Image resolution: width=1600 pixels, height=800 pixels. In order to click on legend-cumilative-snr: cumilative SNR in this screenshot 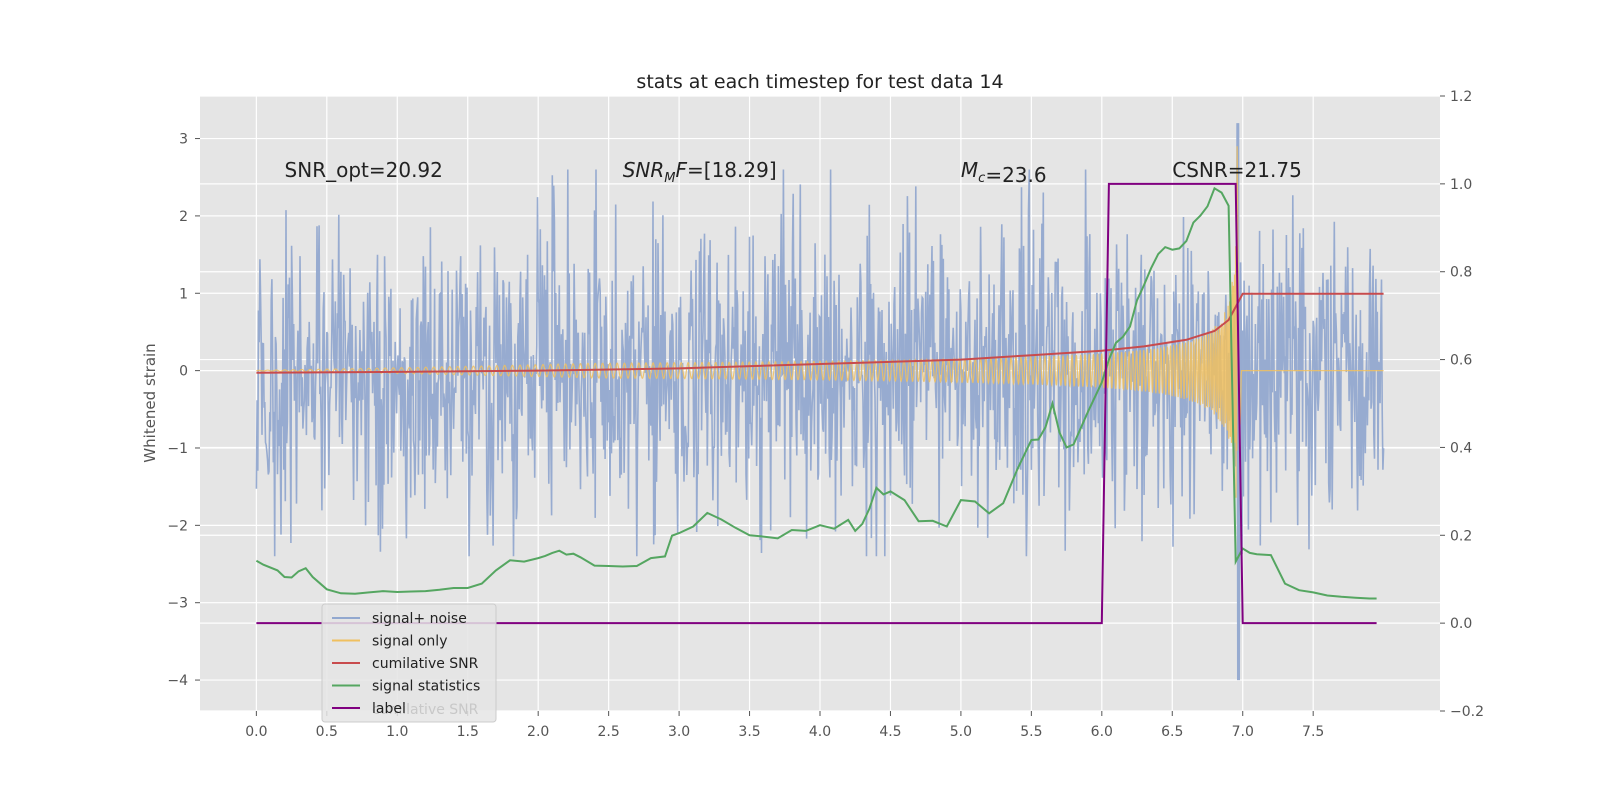, I will do `click(405, 664)`.